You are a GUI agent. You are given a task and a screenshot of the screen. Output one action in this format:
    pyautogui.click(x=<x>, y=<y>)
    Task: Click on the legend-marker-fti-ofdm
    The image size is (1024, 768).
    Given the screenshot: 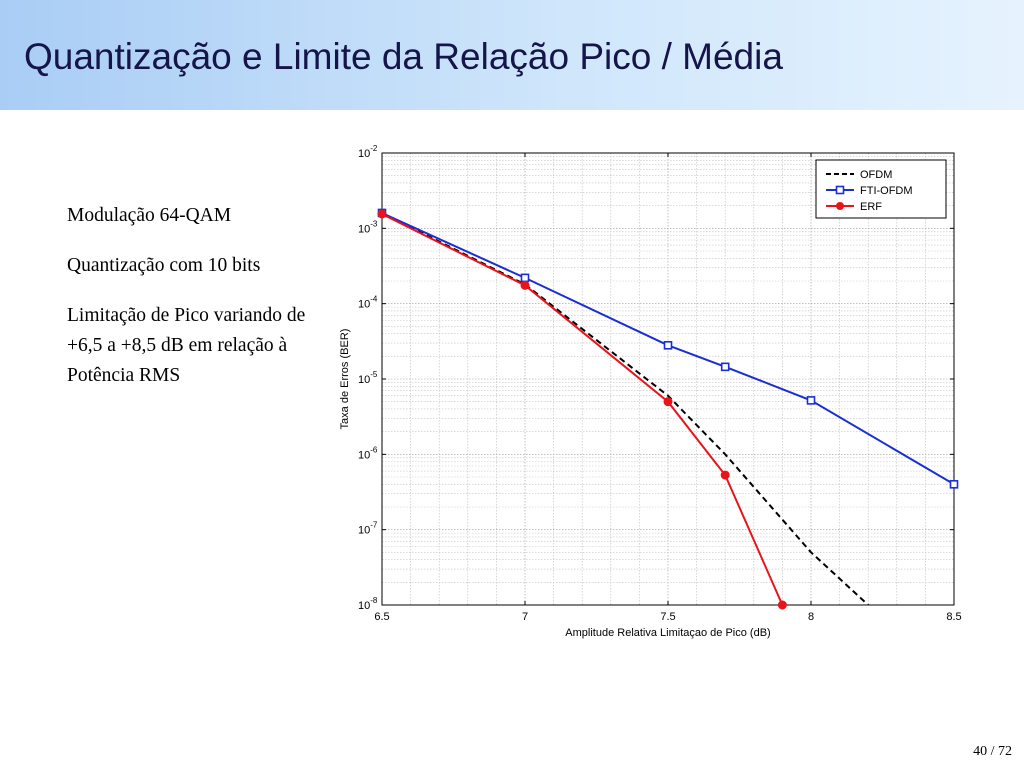 What is the action you would take?
    pyautogui.click(x=840, y=190)
    